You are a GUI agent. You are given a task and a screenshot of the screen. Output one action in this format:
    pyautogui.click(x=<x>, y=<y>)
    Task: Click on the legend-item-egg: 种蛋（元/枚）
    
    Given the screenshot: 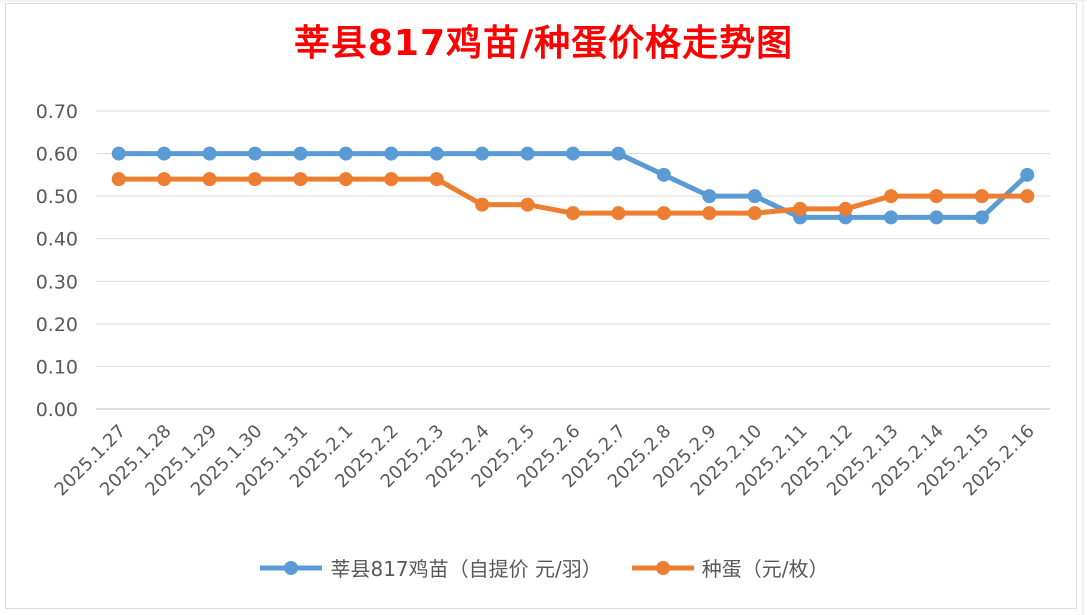 What is the action you would take?
    pyautogui.click(x=729, y=567)
    